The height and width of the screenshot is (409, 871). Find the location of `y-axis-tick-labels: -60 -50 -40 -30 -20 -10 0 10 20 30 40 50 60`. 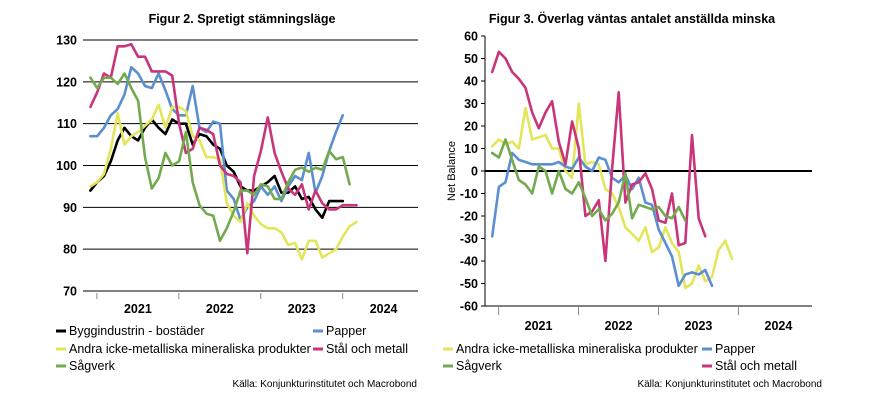

y-axis-tick-labels: -60 -50 -40 -30 -20 -10 0 10 20 30 40 50 60 is located at coordinates (469, 172).